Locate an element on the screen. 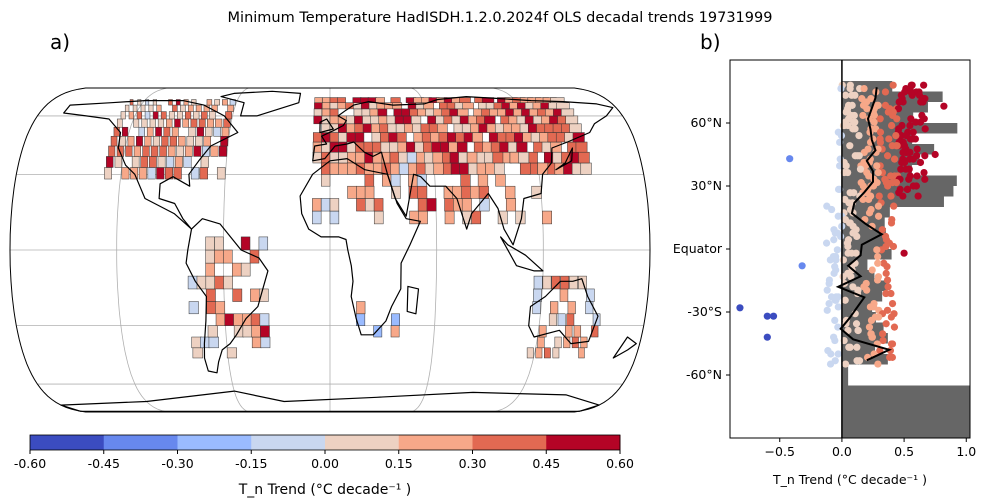  panel-a-label: a) is located at coordinates (60, 42).